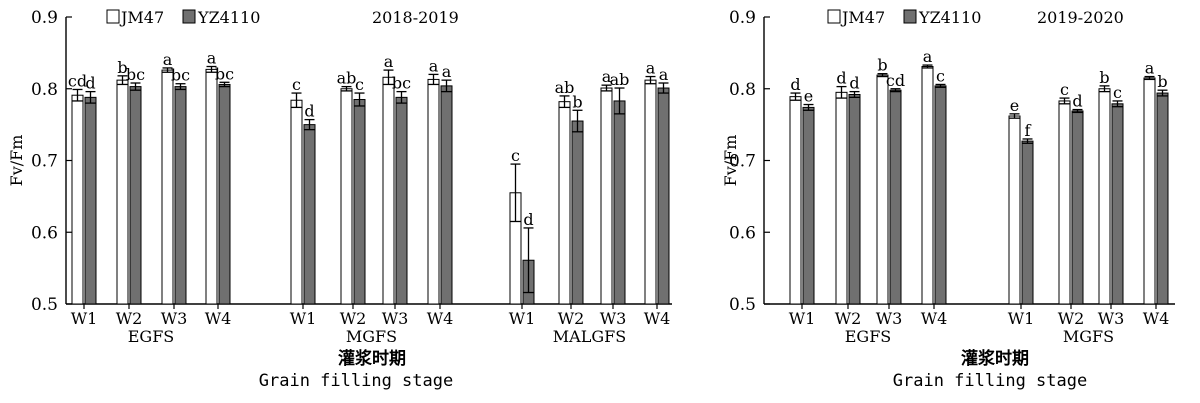  Describe the element at coordinates (77, 80) in the screenshot. I see `significance-letter: cd` at that location.